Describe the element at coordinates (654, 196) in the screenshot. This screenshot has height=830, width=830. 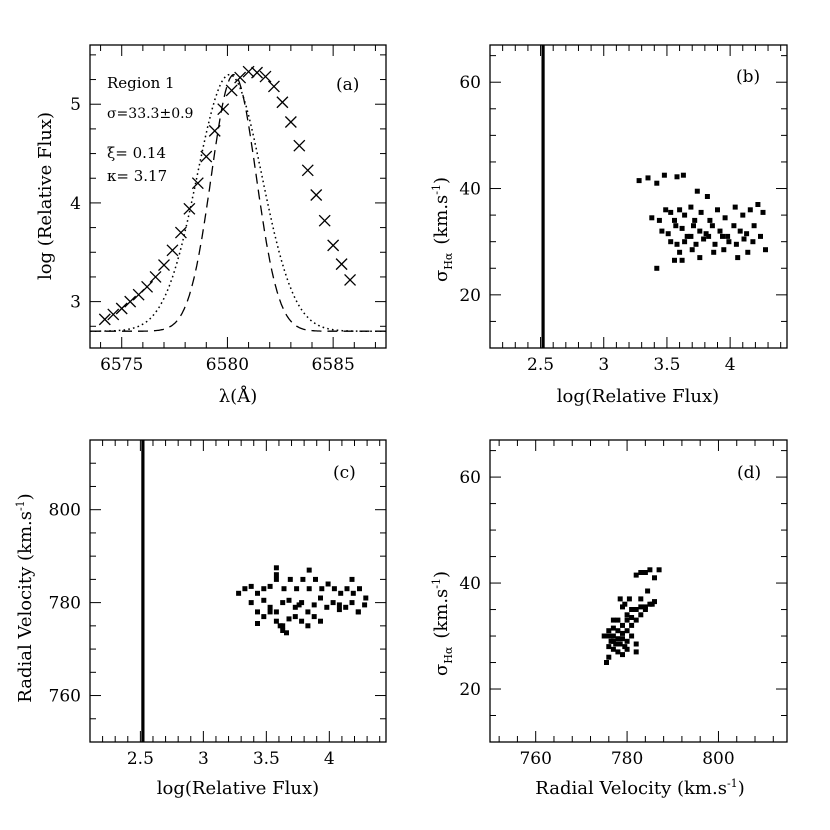
I see `panel-b-marks` at that location.